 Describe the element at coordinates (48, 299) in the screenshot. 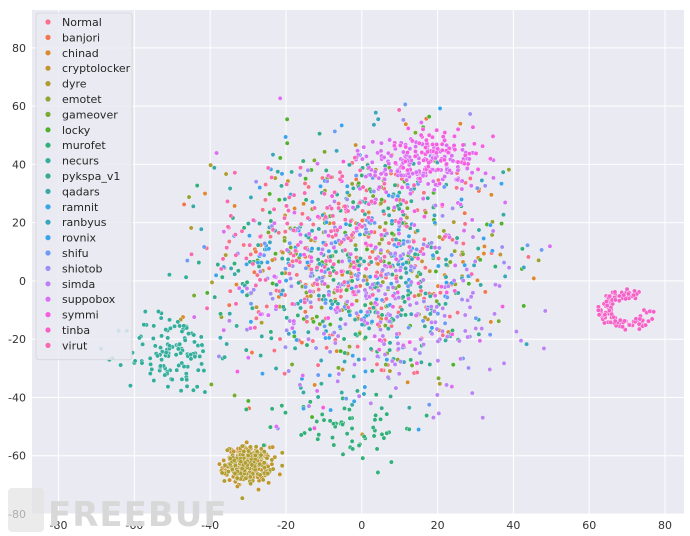

I see `legend-marker` at that location.